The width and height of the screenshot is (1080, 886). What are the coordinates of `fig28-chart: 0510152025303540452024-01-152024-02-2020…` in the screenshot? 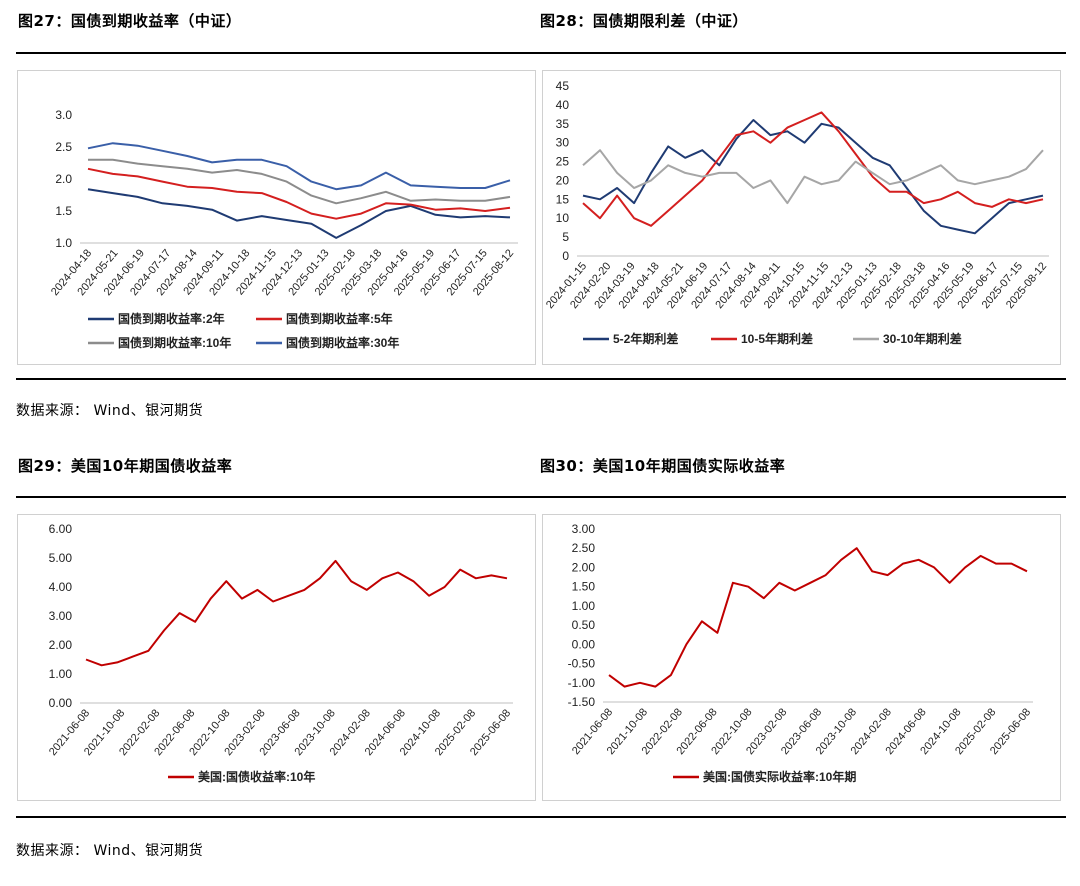 It's located at (796, 212).